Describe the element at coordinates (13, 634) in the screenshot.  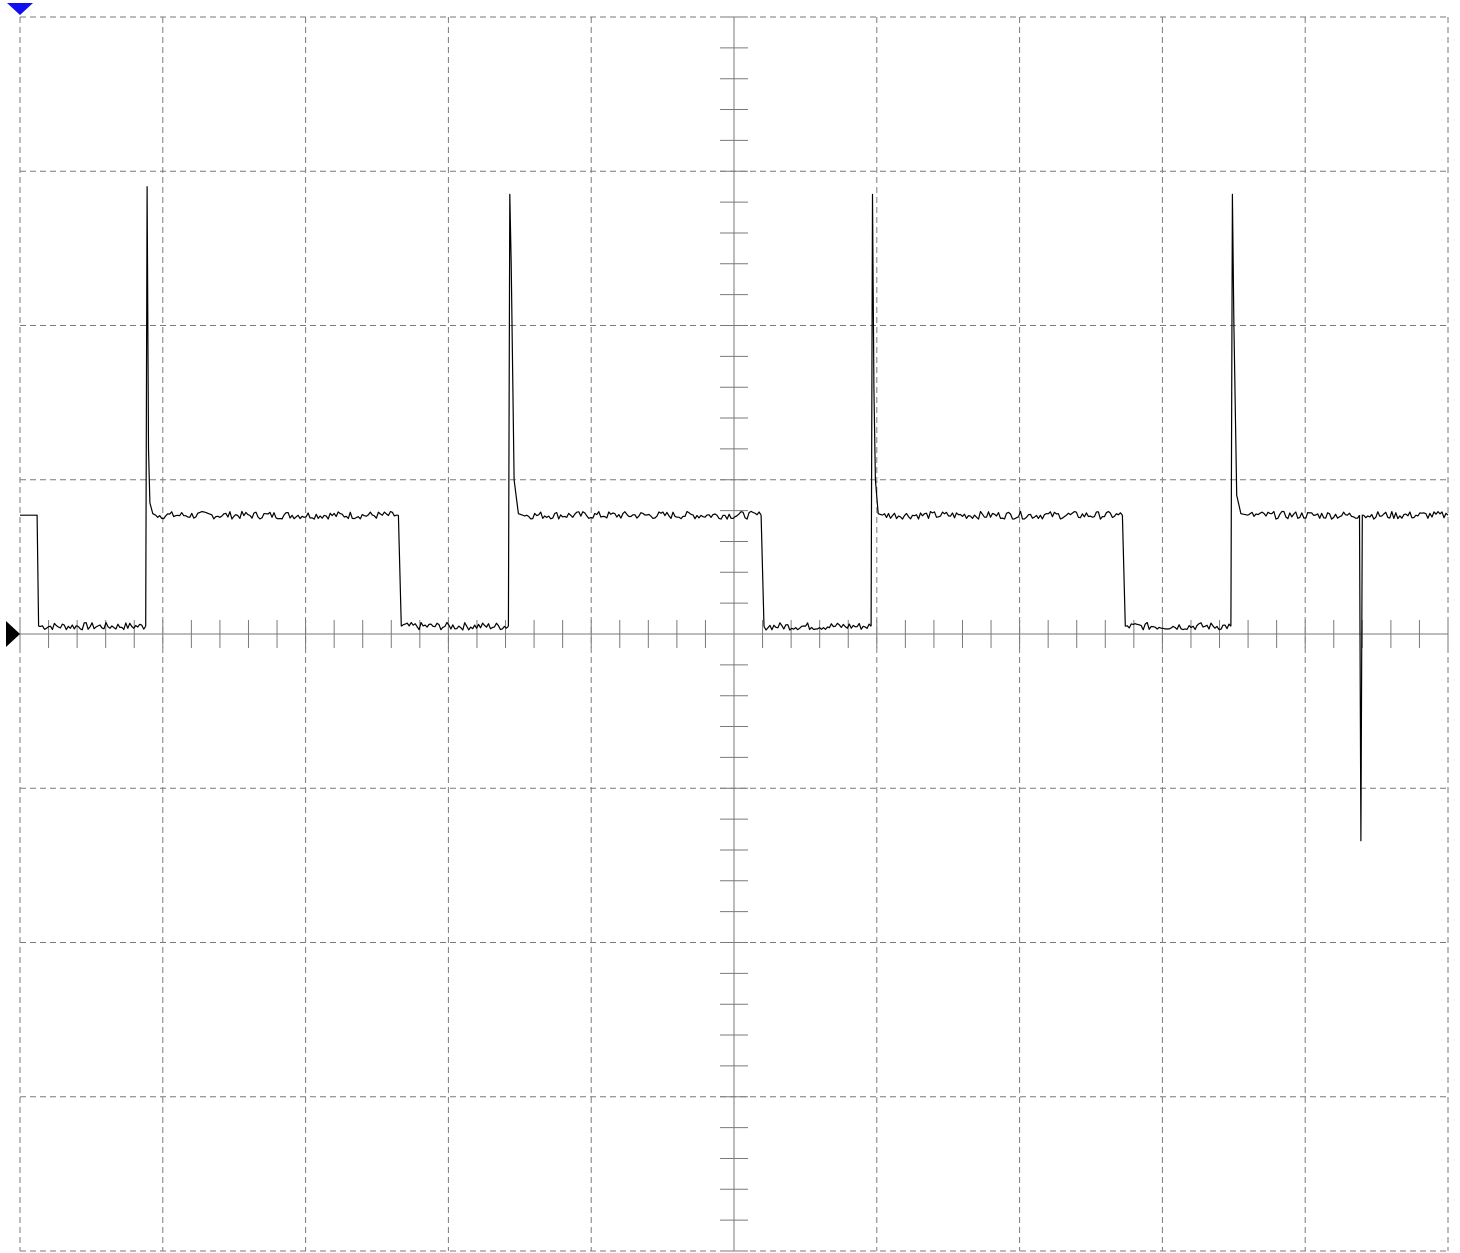
I see `ground-level-marker-icon` at that location.